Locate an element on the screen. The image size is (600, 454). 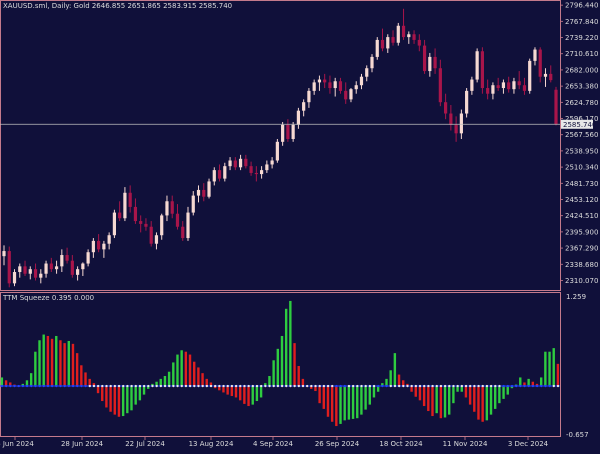
price-tick-label: 2682.000 is located at coordinates (581, 70).